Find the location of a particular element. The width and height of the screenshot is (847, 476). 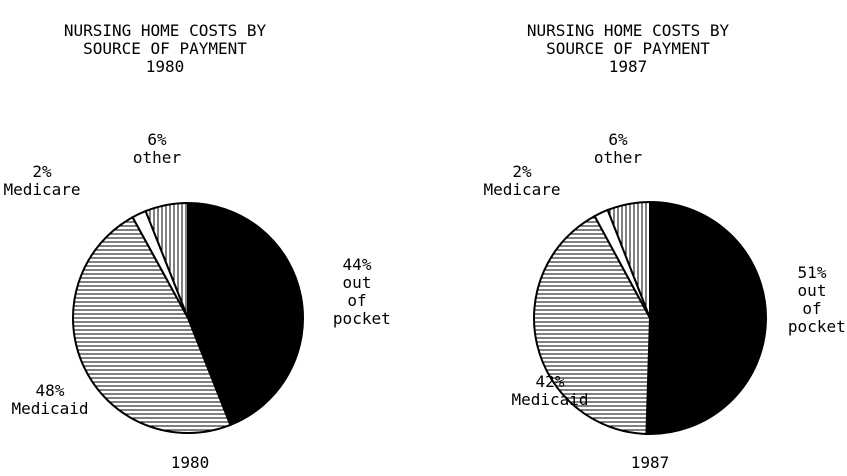

slice-label: 42% Medicaid is located at coordinates (550, 391).